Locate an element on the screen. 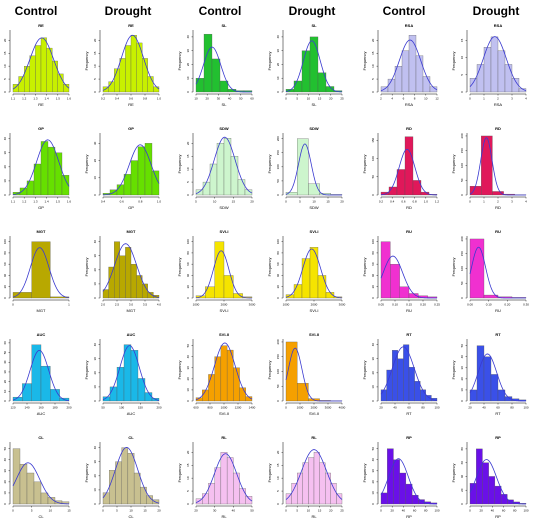  x-tick-label: 1400 is located at coordinates (252, 408).